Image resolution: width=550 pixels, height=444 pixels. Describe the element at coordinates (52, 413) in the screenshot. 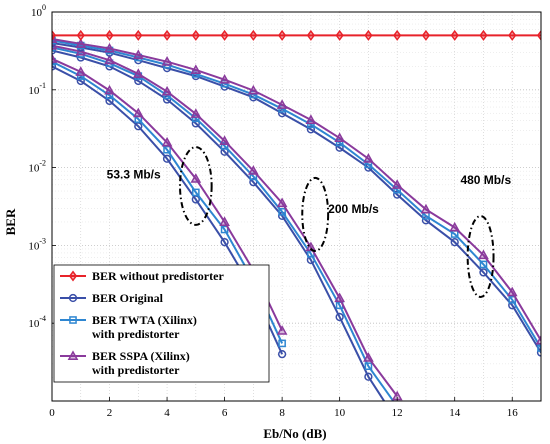

I see `x-tick-label: 0` at that location.